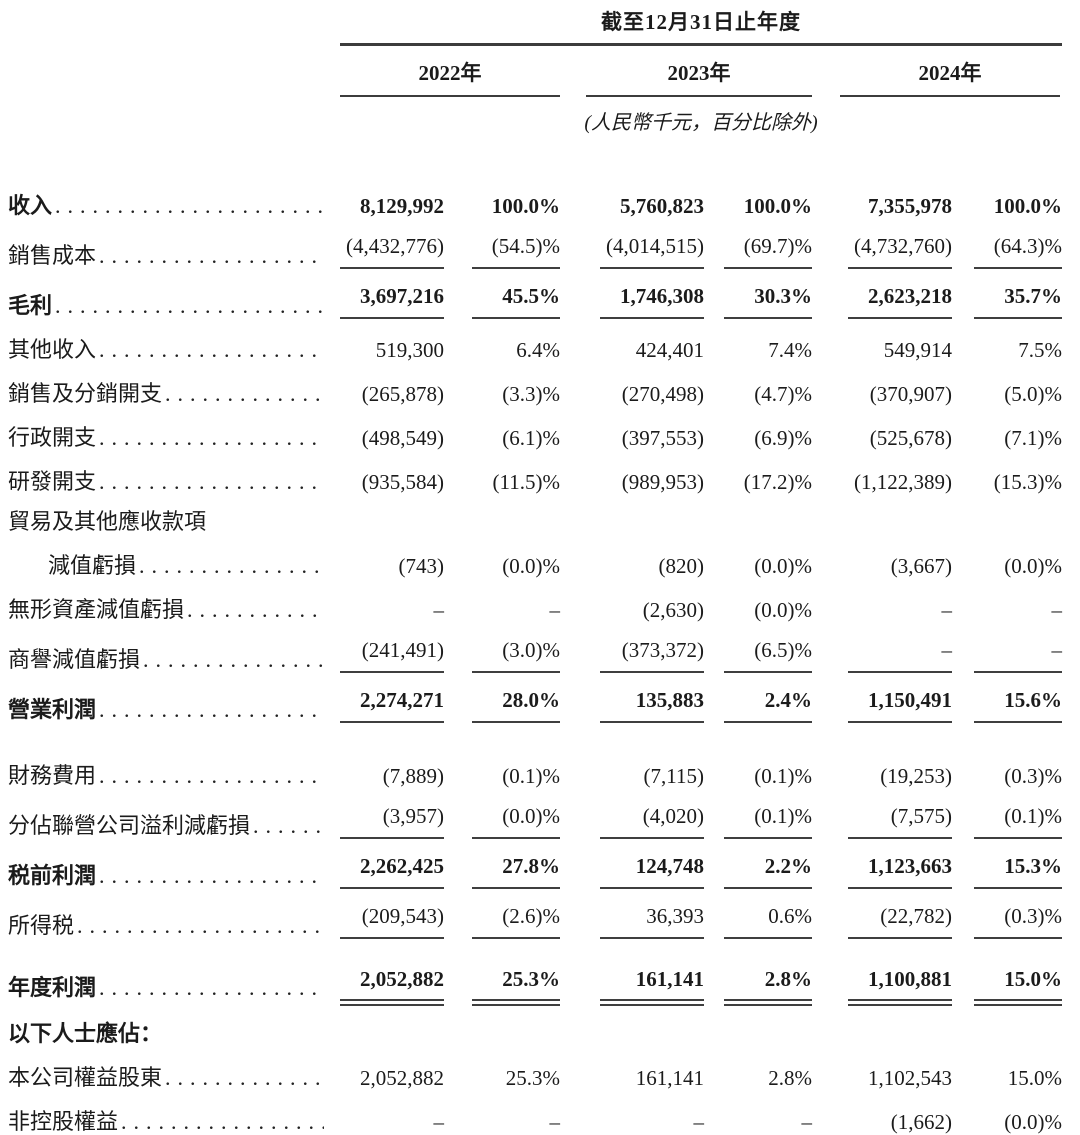 The image size is (1080, 1135). Describe the element at coordinates (882, 301) in the screenshot. I see `value-cell: 2,623,218` at that location.